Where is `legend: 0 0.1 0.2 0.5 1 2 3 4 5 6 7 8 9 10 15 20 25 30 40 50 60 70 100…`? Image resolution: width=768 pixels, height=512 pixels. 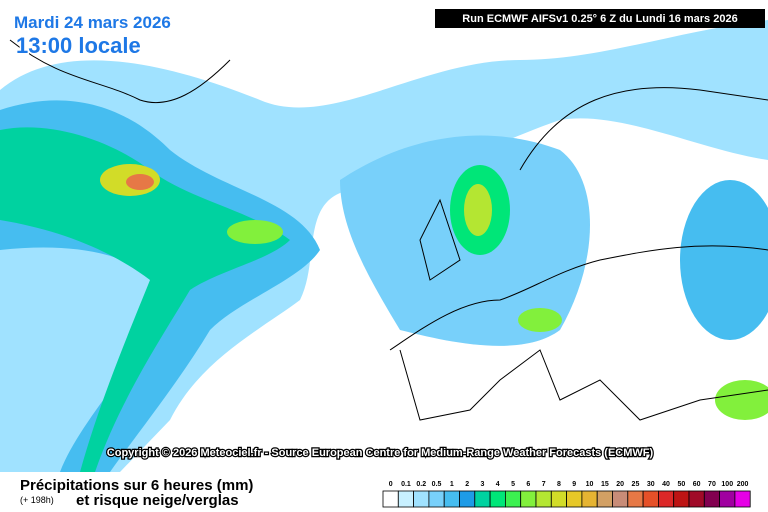
legend: 0 0.1 0.2 0.5 1 2 3 4 5 6 7 8 9 10 15 20 25 30 40 50 60 70 100… is located at coordinates (566, 494).